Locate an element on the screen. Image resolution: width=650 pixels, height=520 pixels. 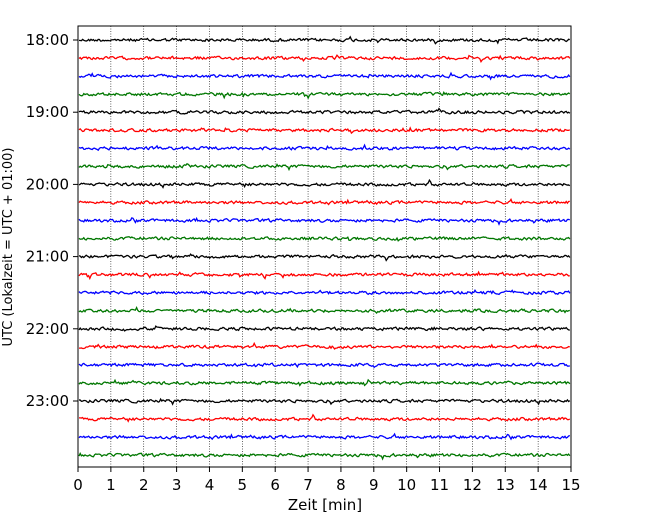
x-tick-label-3: 3 is located at coordinates (177, 485).